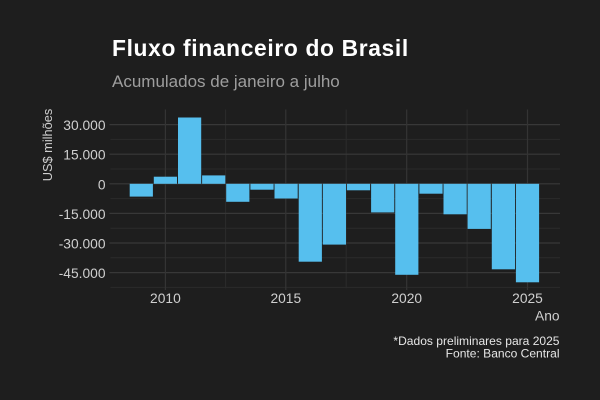 This screenshot has height=400, width=600. Describe the element at coordinates (84, 155) in the screenshot. I see `svg-text: 15.000` at that location.